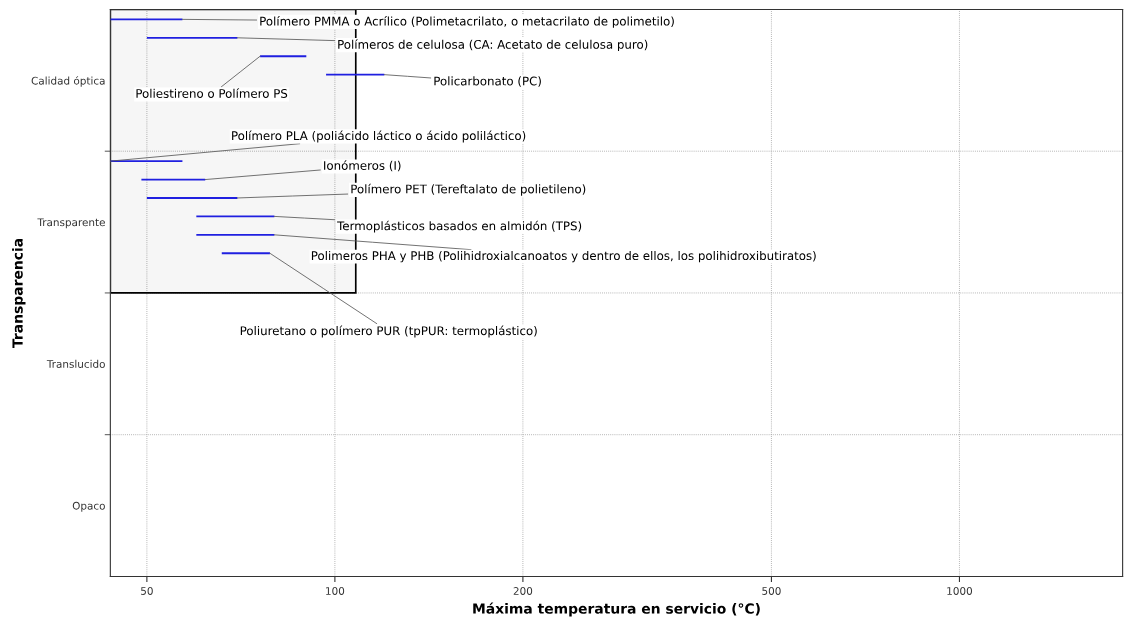 This screenshot has height=630, width=1126. I want to click on x-tick-label: 200, so click(523, 591).